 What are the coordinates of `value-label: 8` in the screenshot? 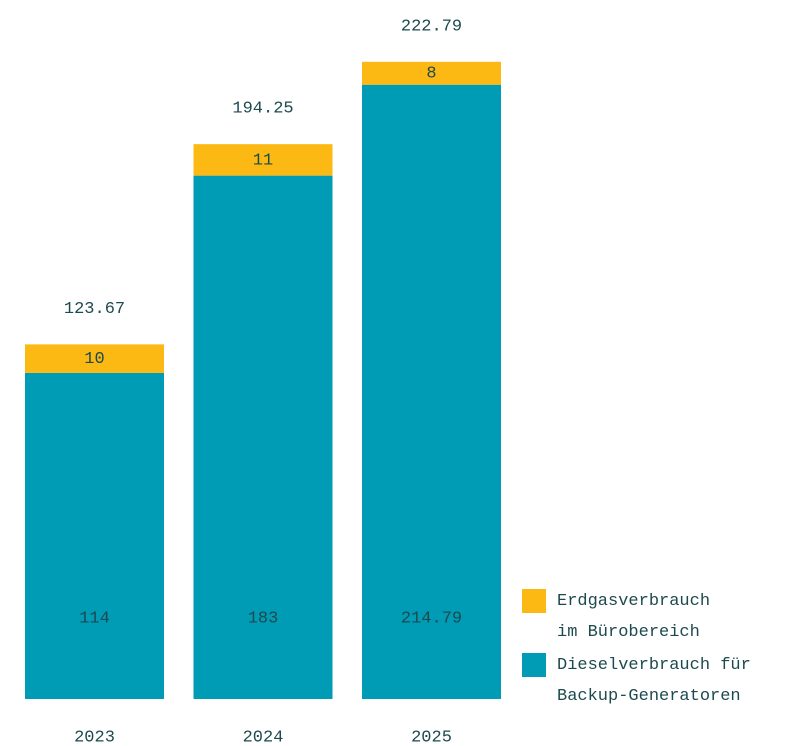 It's located at (431, 74).